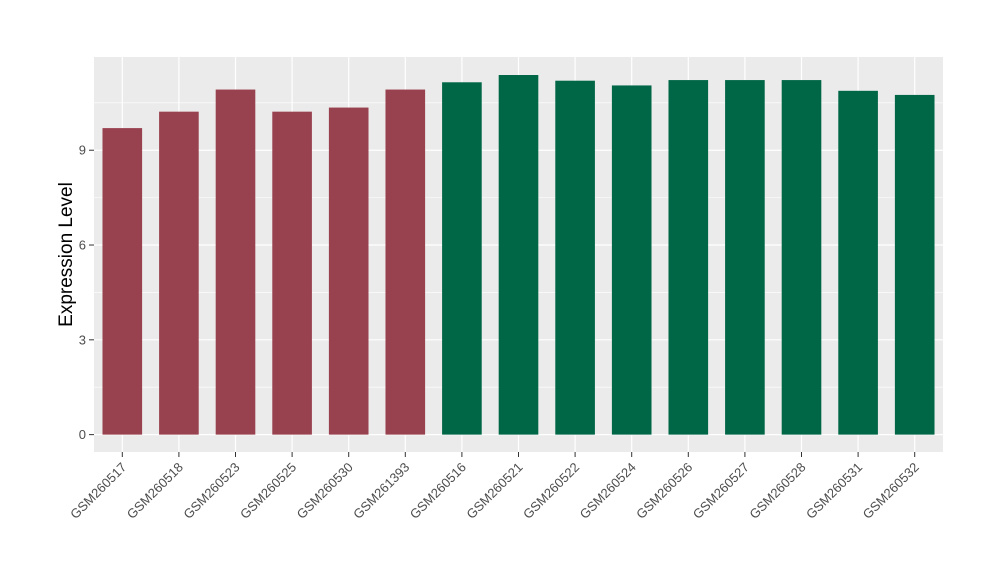  What do you see at coordinates (688, 257) in the screenshot?
I see `bar-gsm260526` at bounding box center [688, 257].